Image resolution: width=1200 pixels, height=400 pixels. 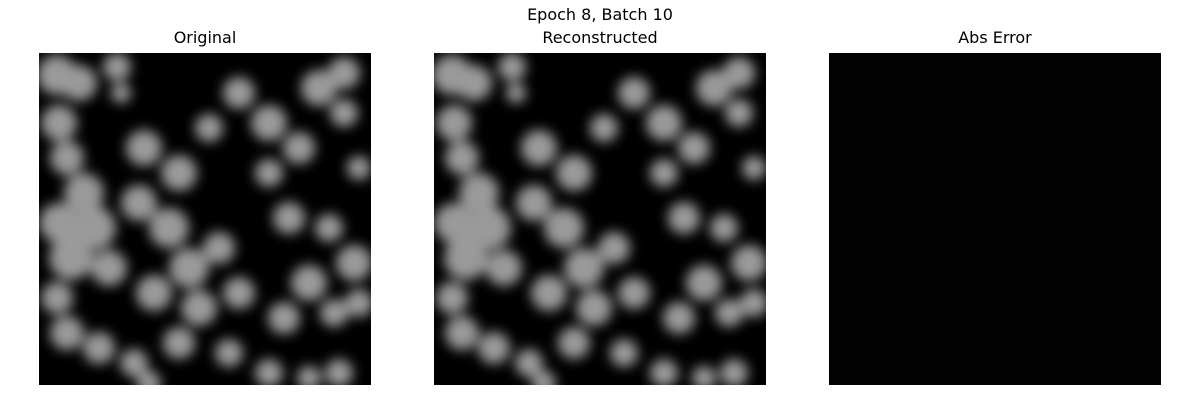 I want to click on panel-title-original: Original, so click(x=205, y=37).